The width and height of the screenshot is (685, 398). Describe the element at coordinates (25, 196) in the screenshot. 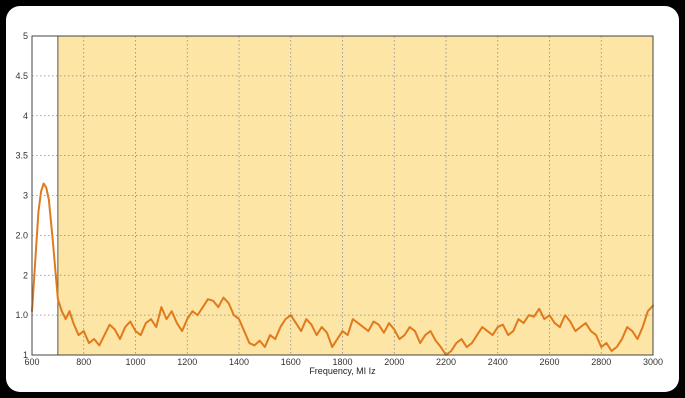

I see `y-tick-label: 3` at that location.